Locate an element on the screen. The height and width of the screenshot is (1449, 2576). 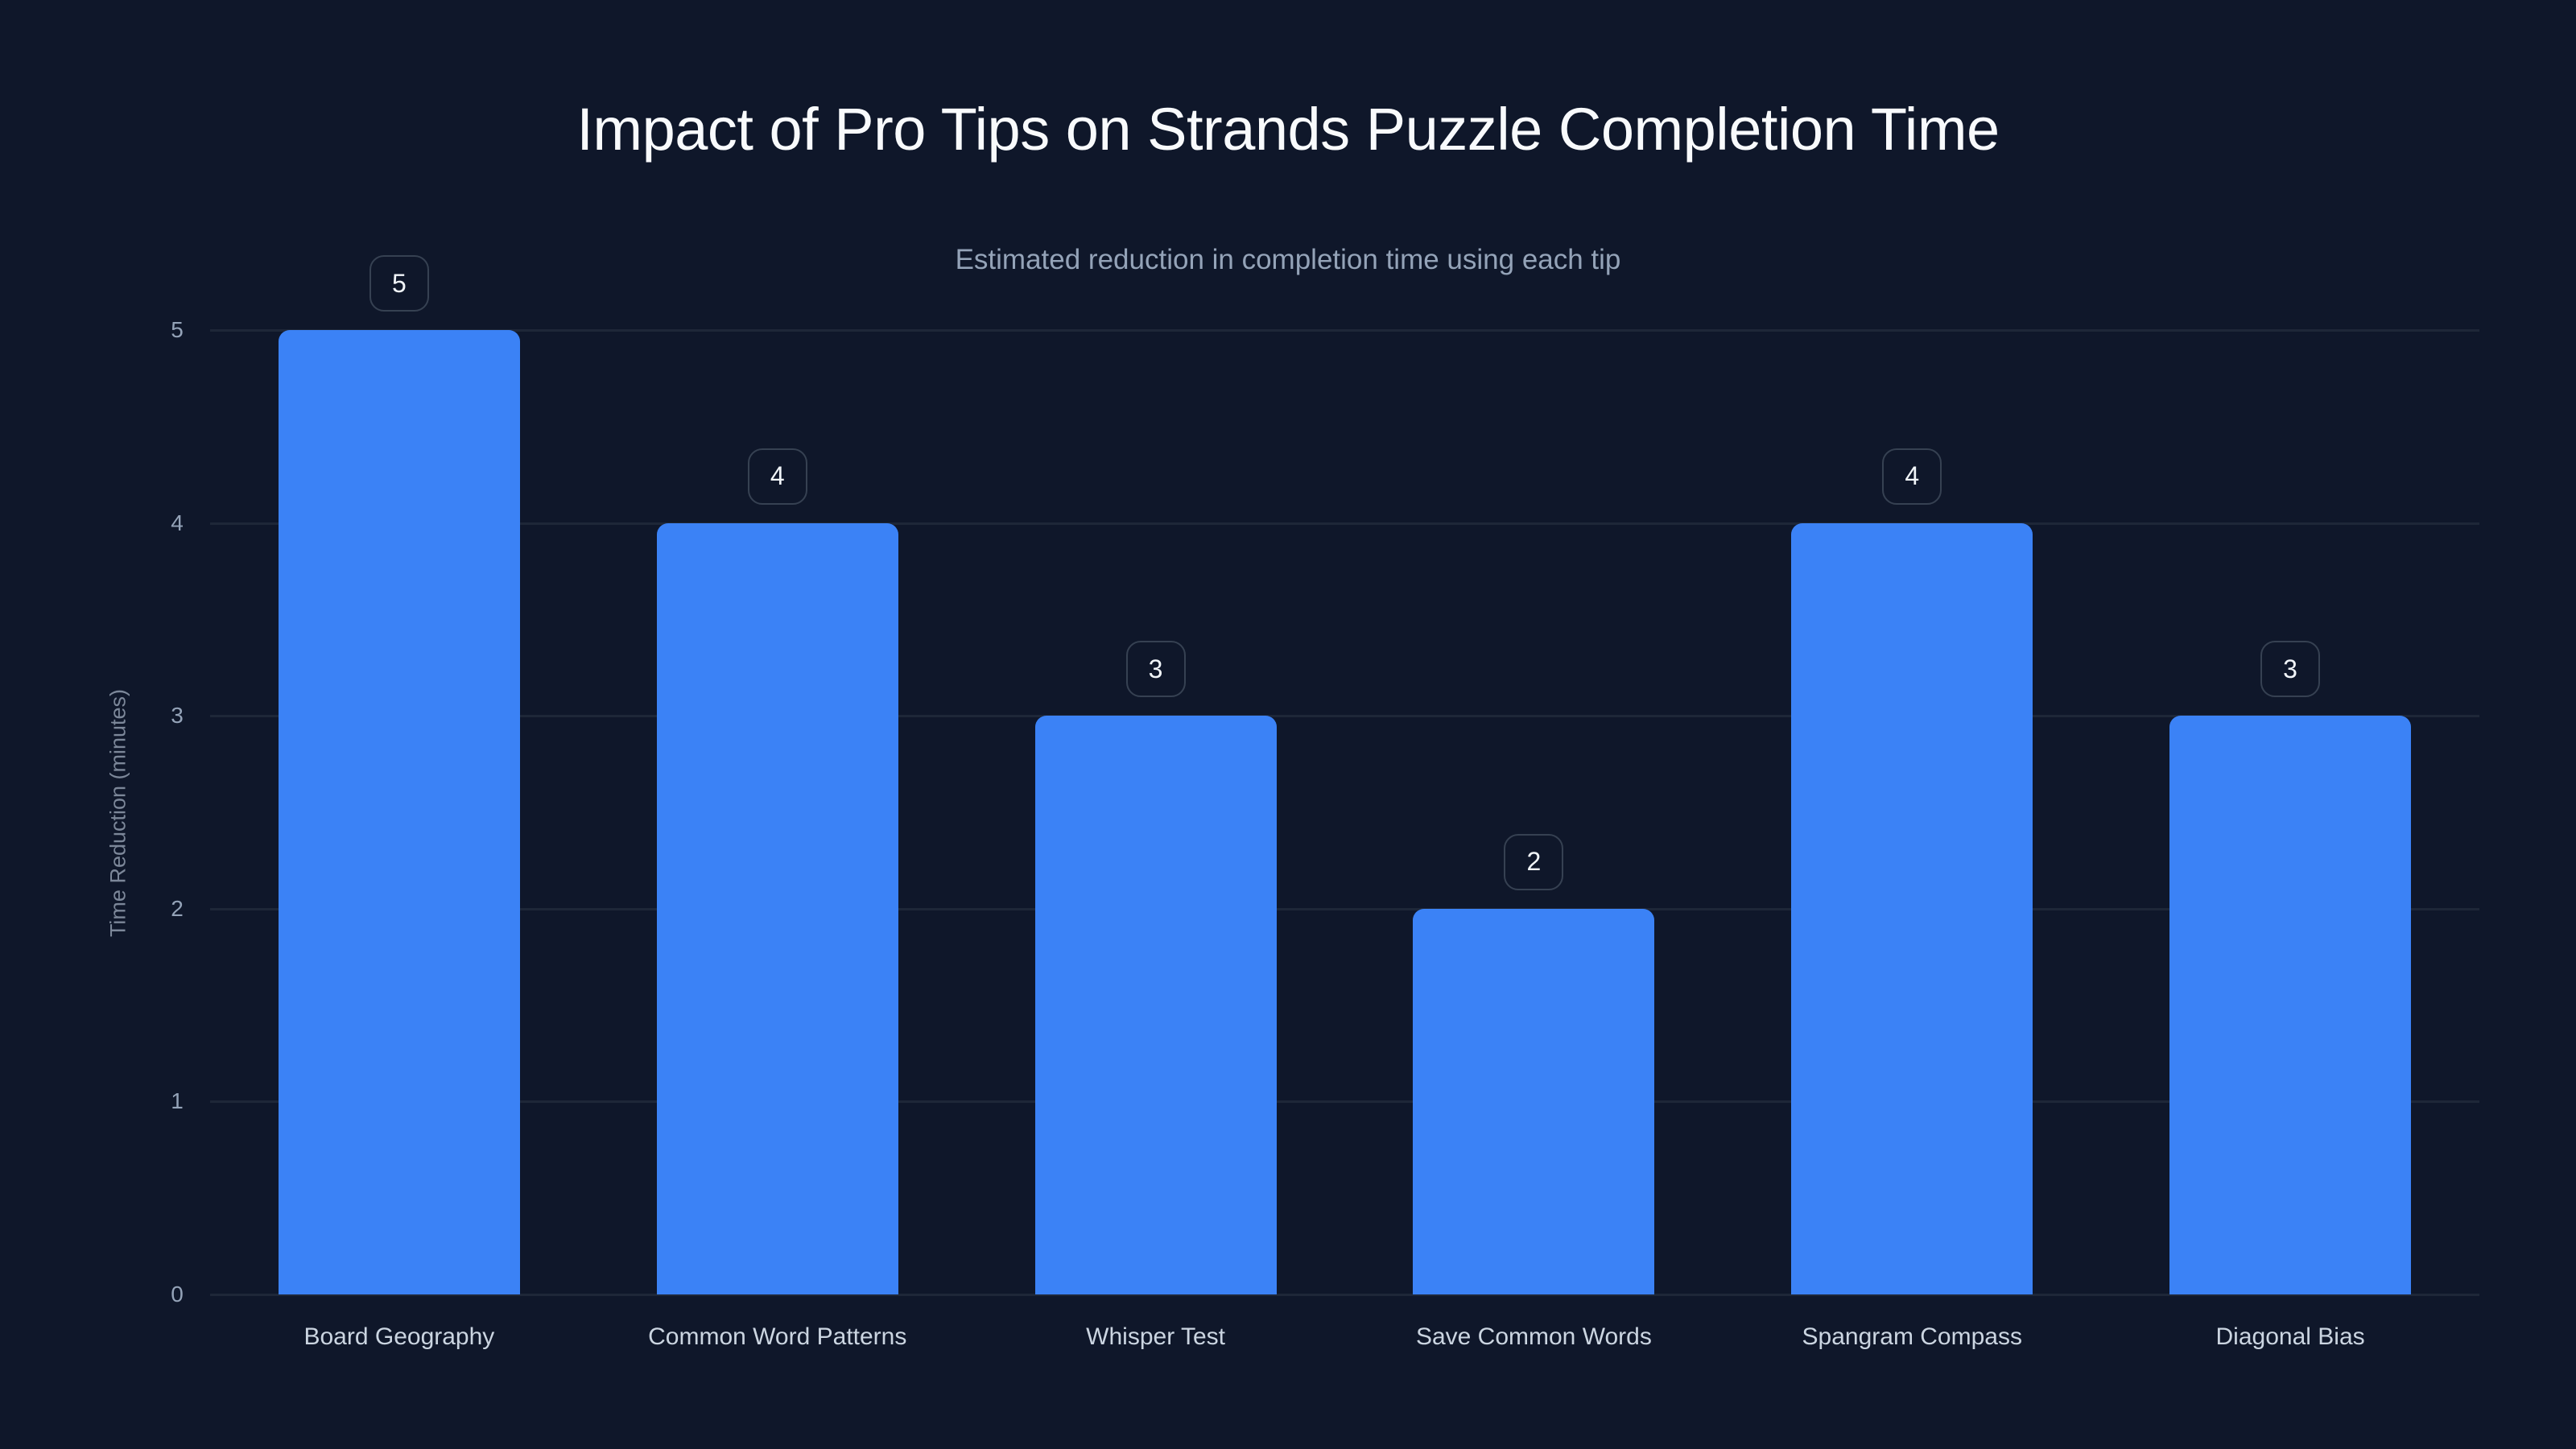
y-tick-label: 2 is located at coordinates (177, 908).